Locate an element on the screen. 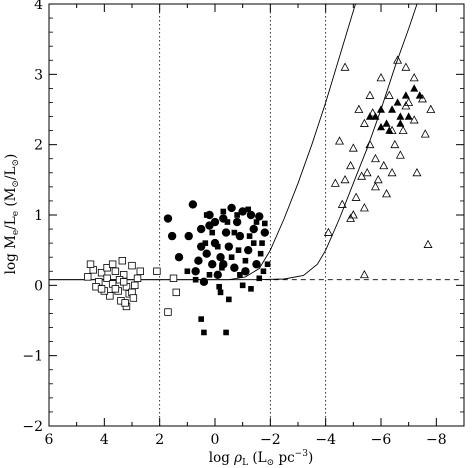 The image size is (474, 468). x-tick-label: −6 is located at coordinates (381, 440).